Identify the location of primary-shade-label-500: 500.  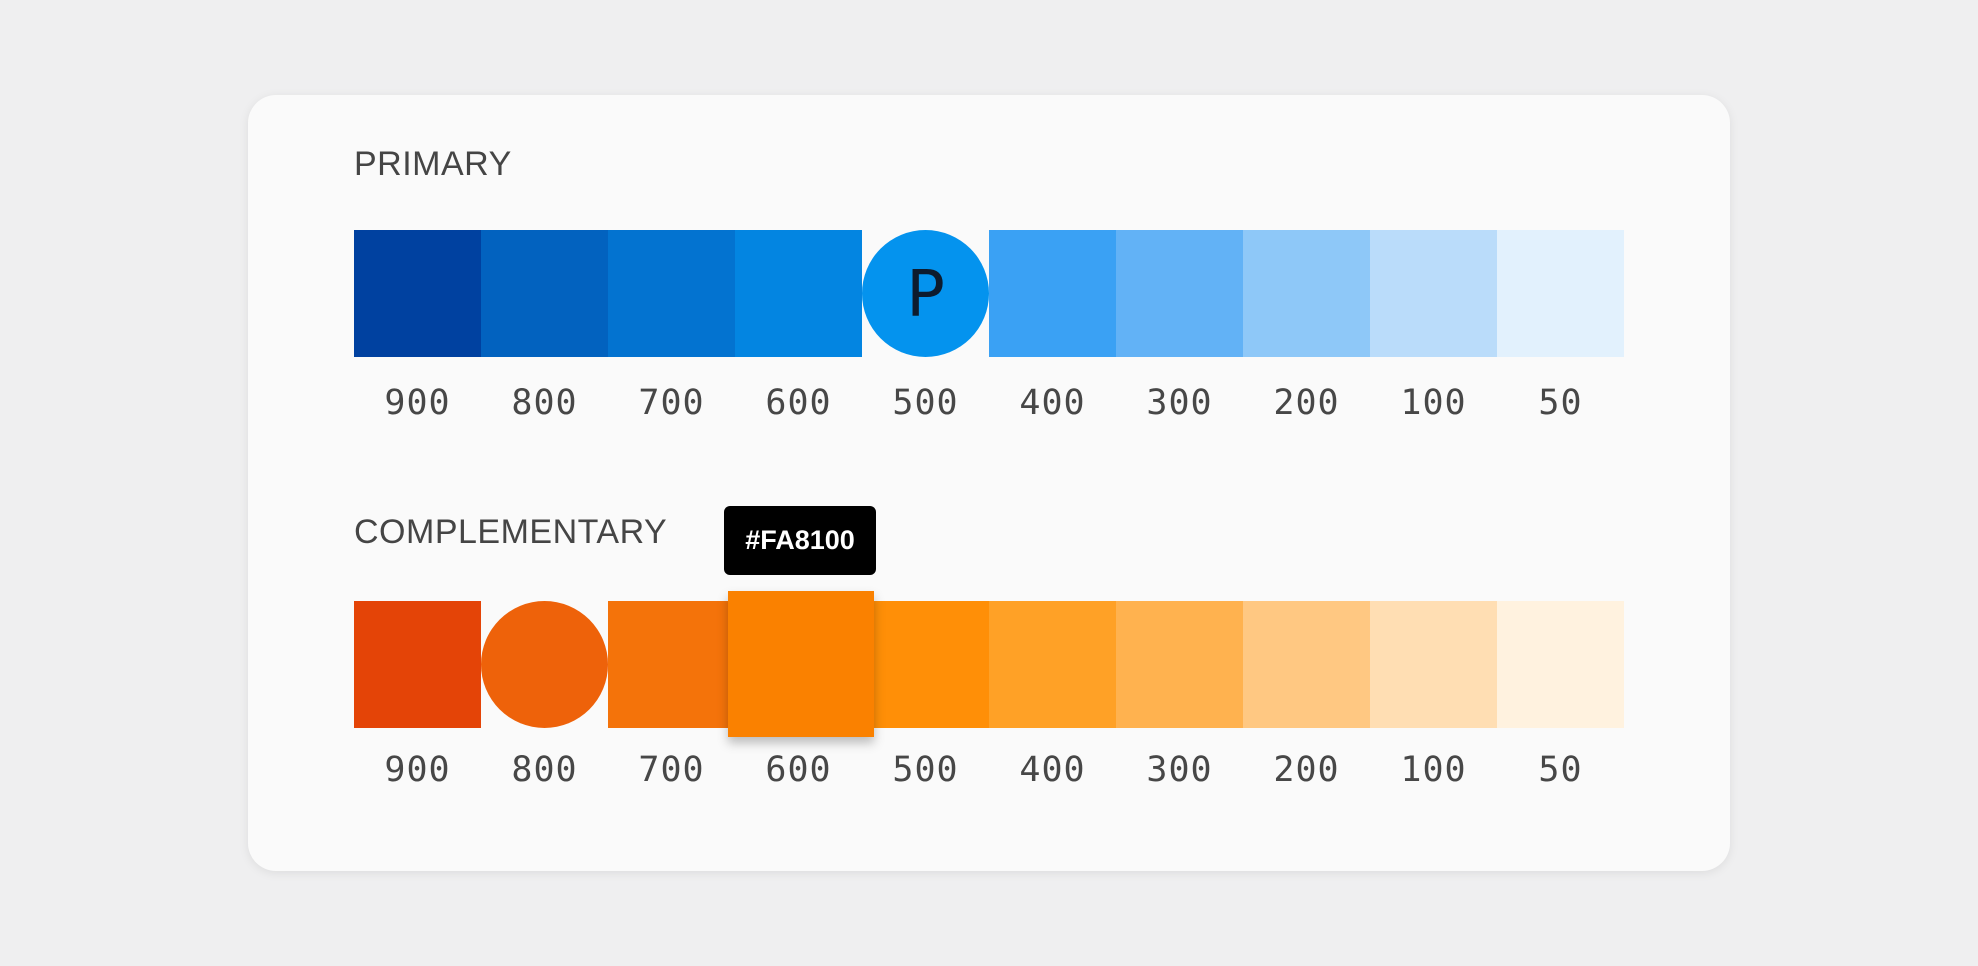
(925, 403).